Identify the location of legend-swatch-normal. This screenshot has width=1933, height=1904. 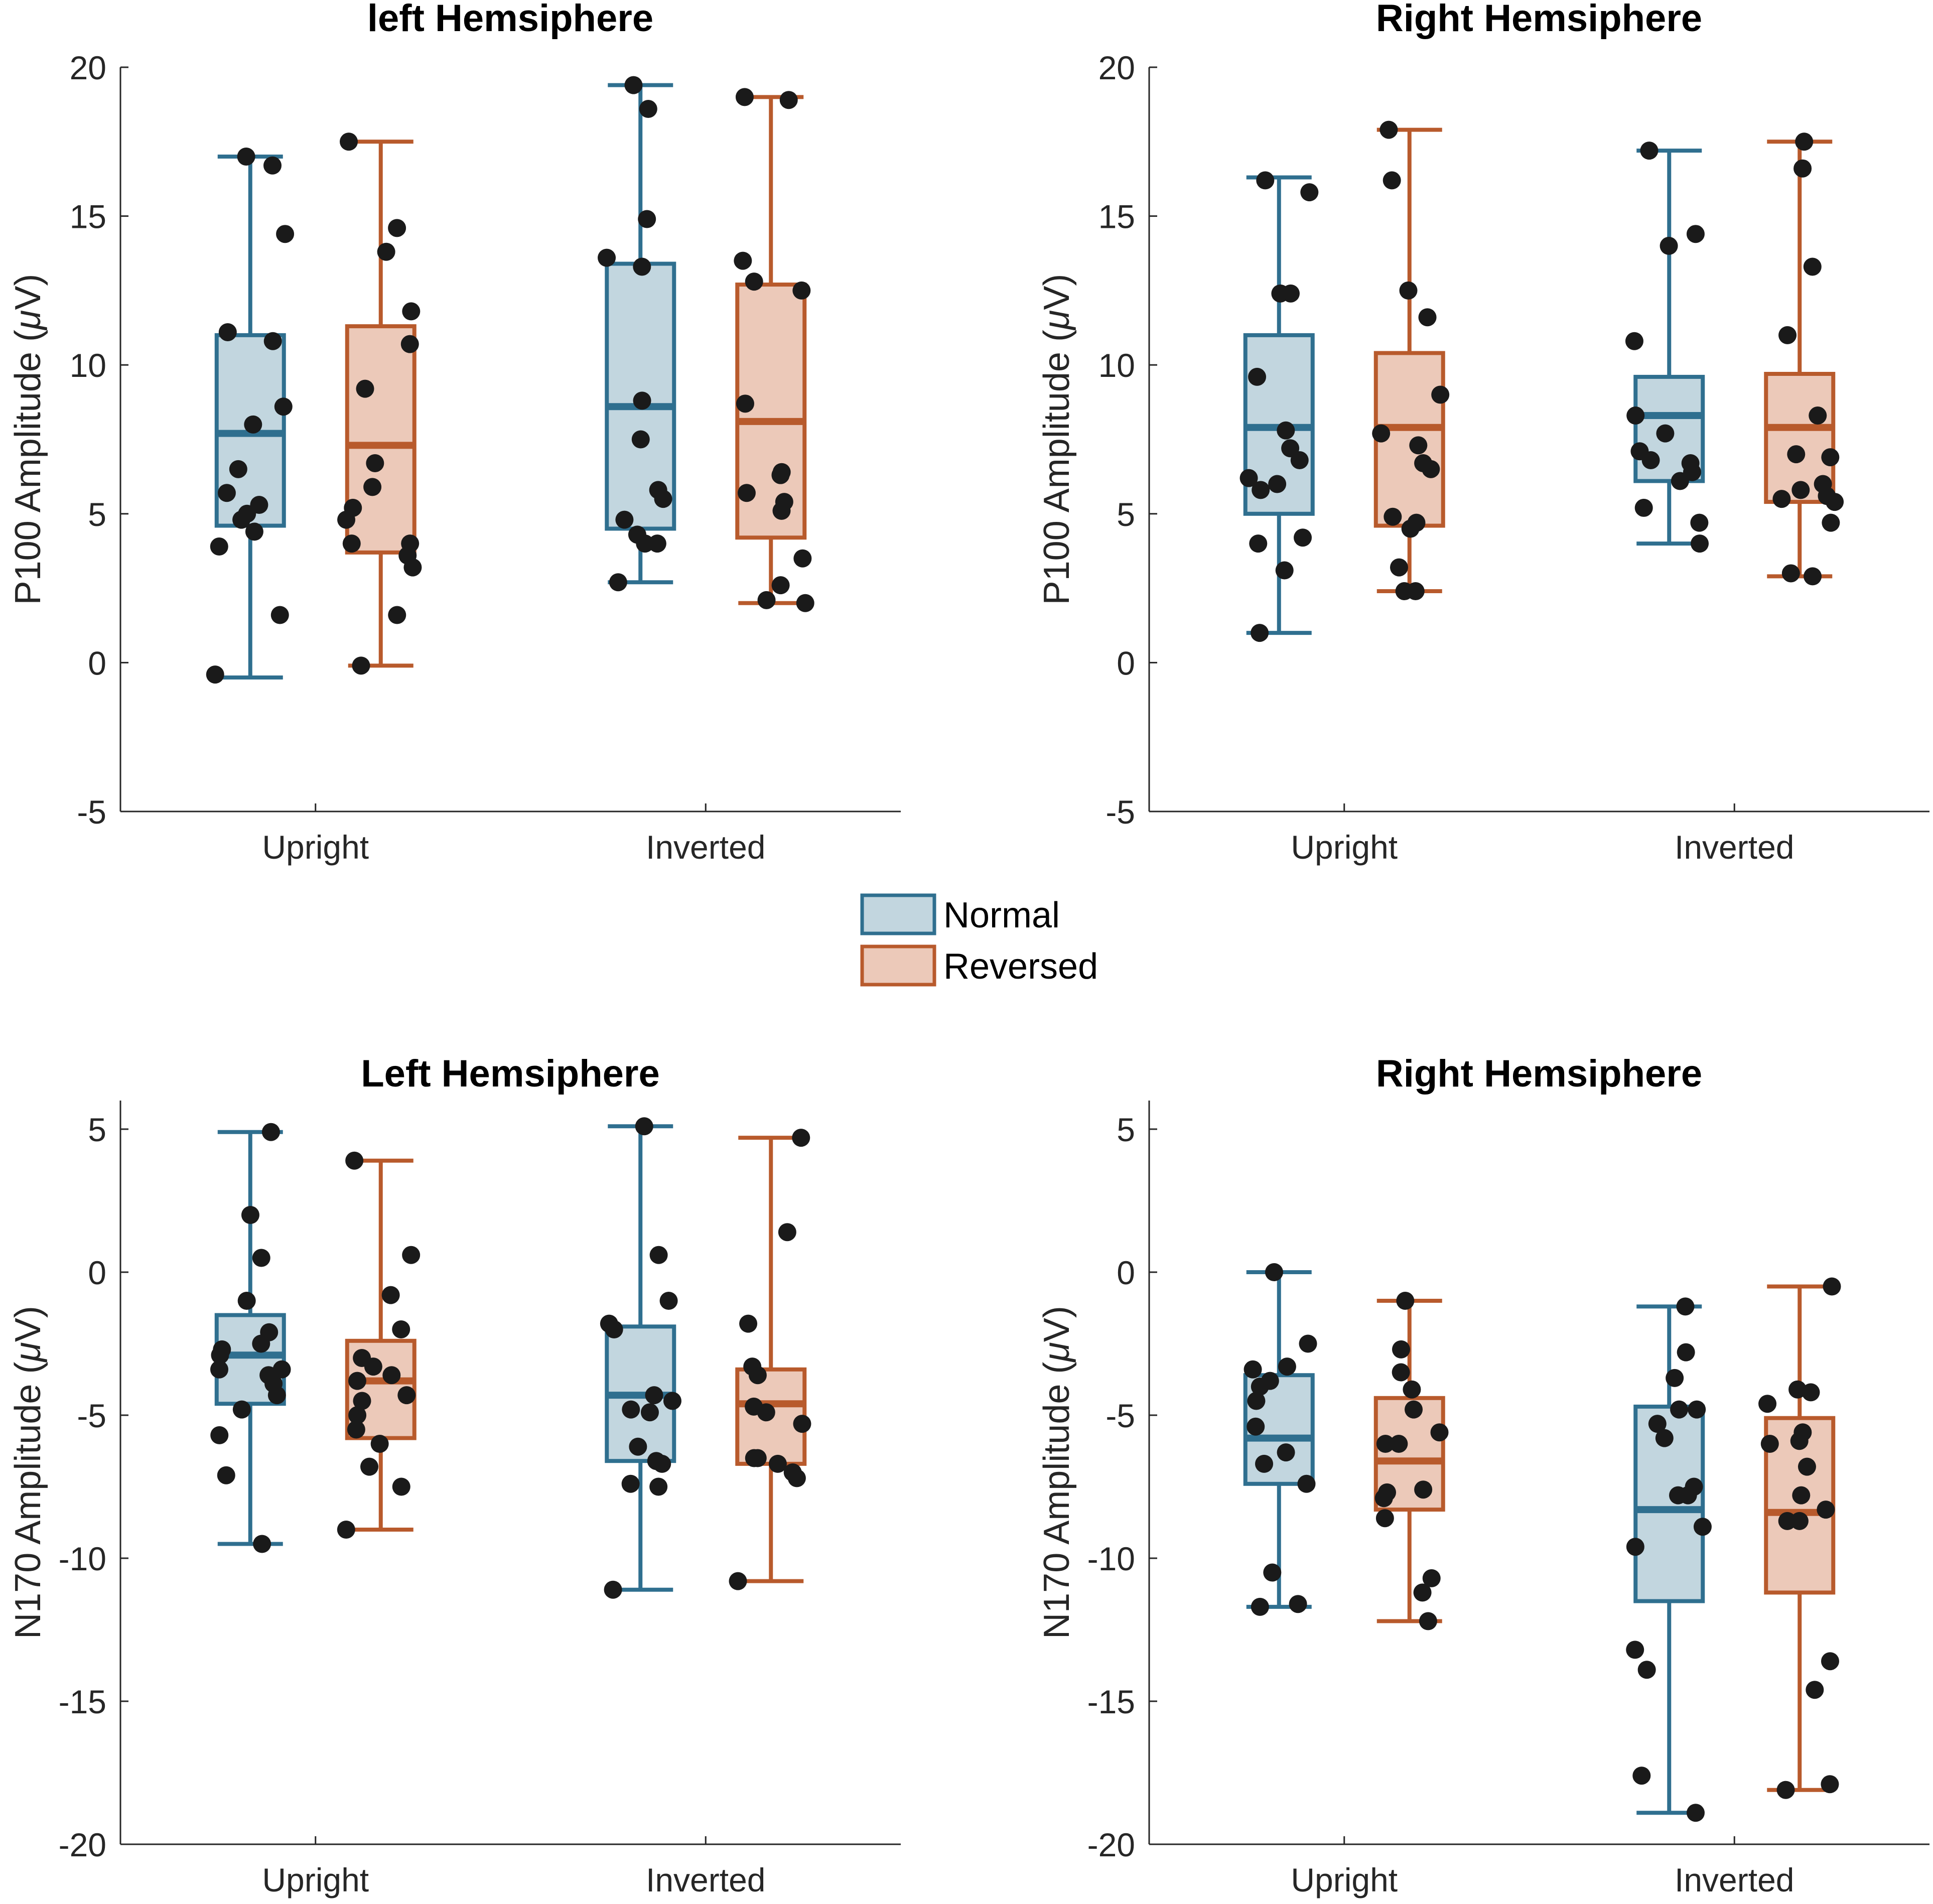
(898, 914).